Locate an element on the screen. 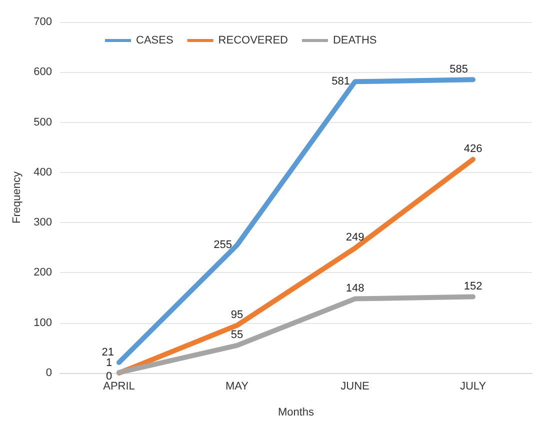  legend-label: DEATHS is located at coordinates (354, 40).